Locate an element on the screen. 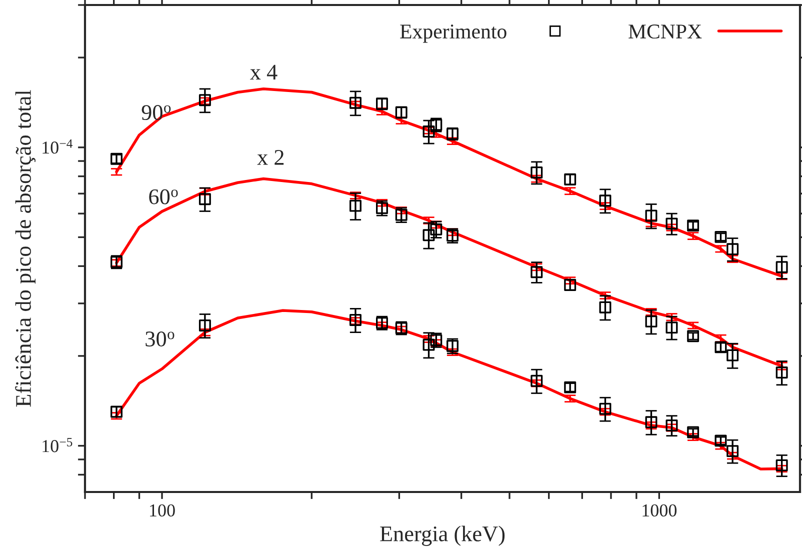 This screenshot has height=552, width=802. legend-label: Experimento is located at coordinates (453, 33).